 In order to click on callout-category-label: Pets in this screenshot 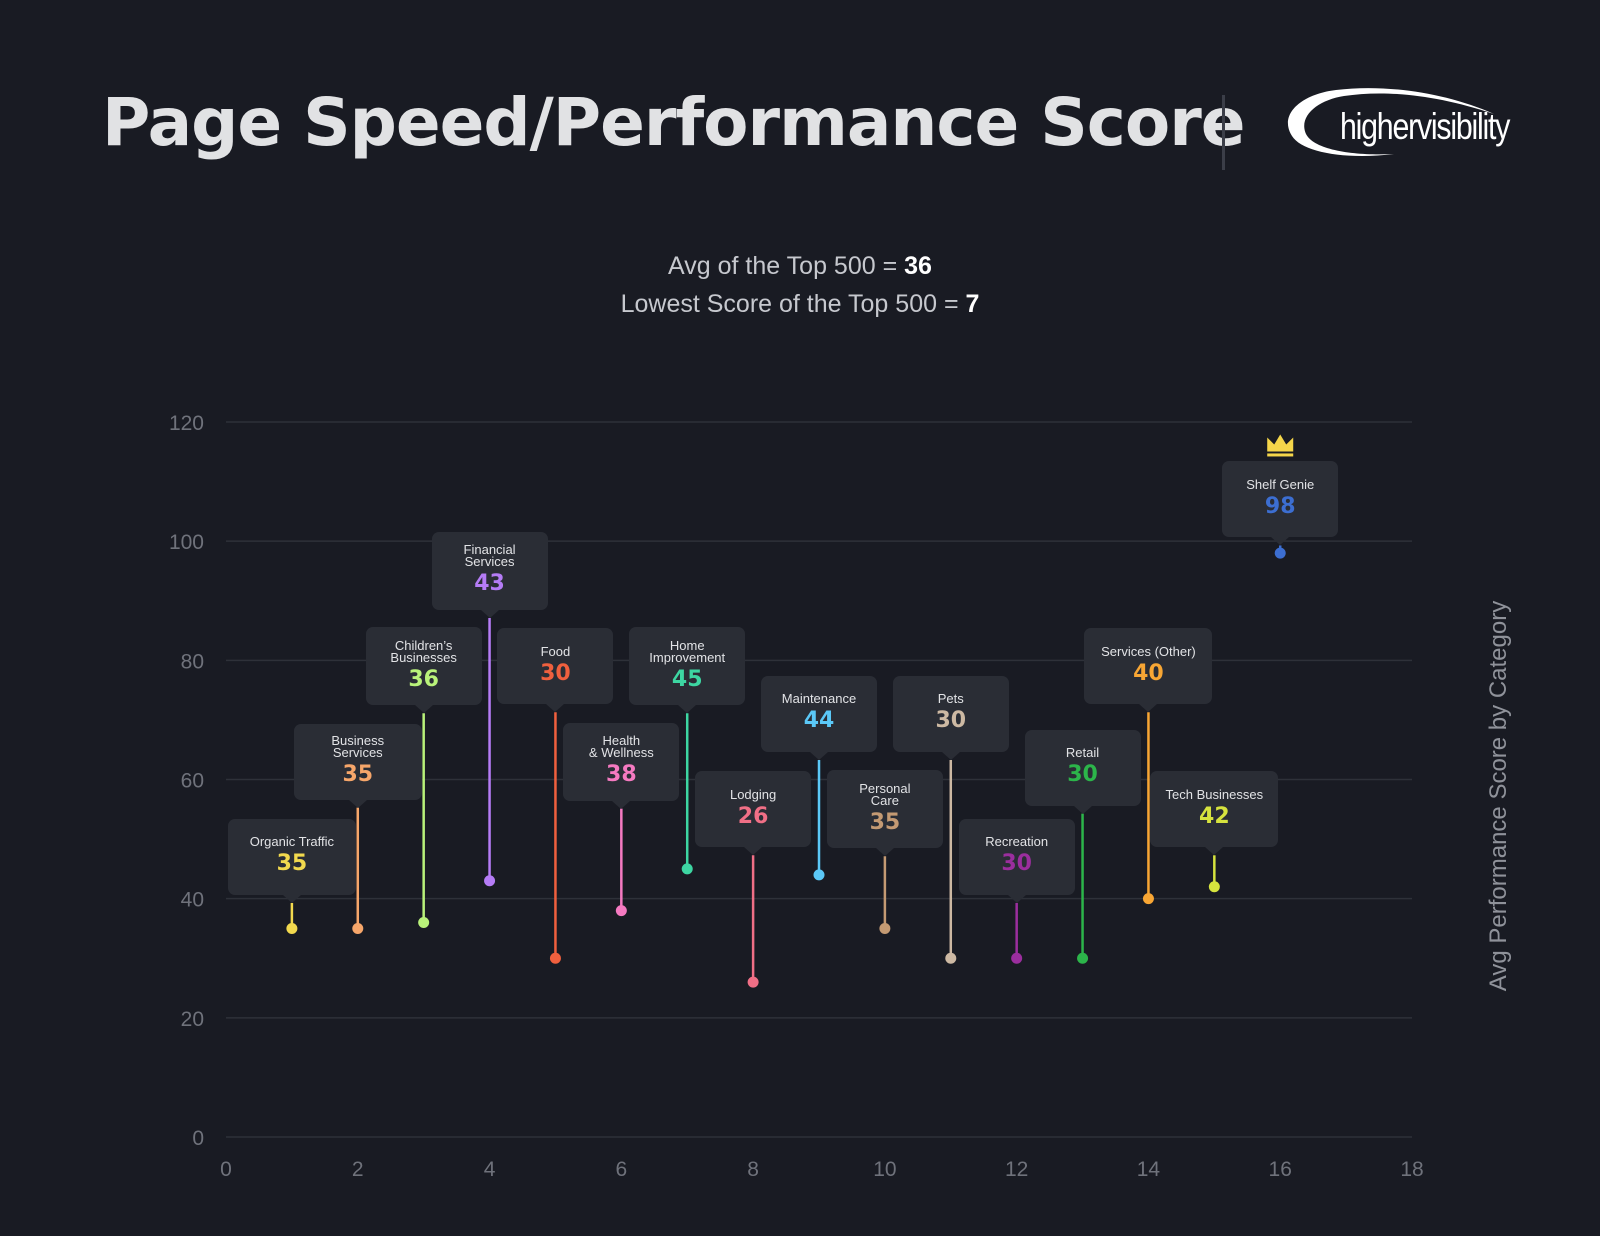, I will do `click(950, 699)`.